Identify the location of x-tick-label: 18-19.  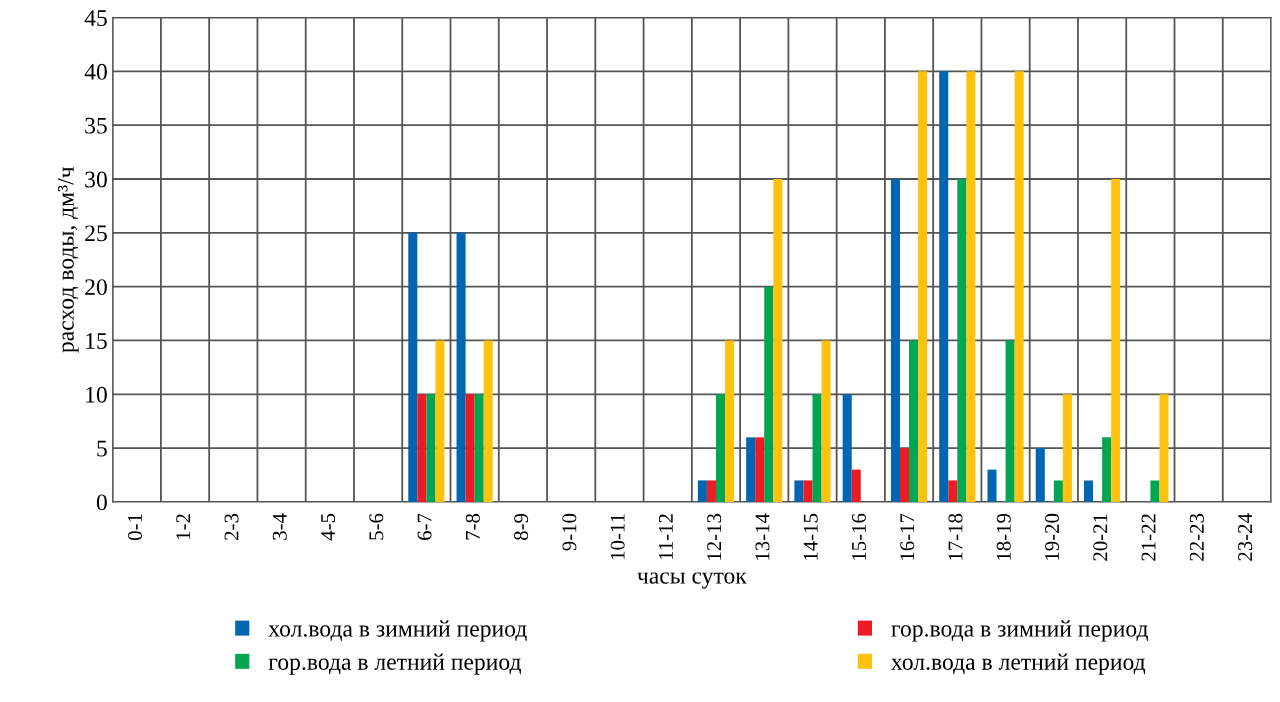
(1003, 536).